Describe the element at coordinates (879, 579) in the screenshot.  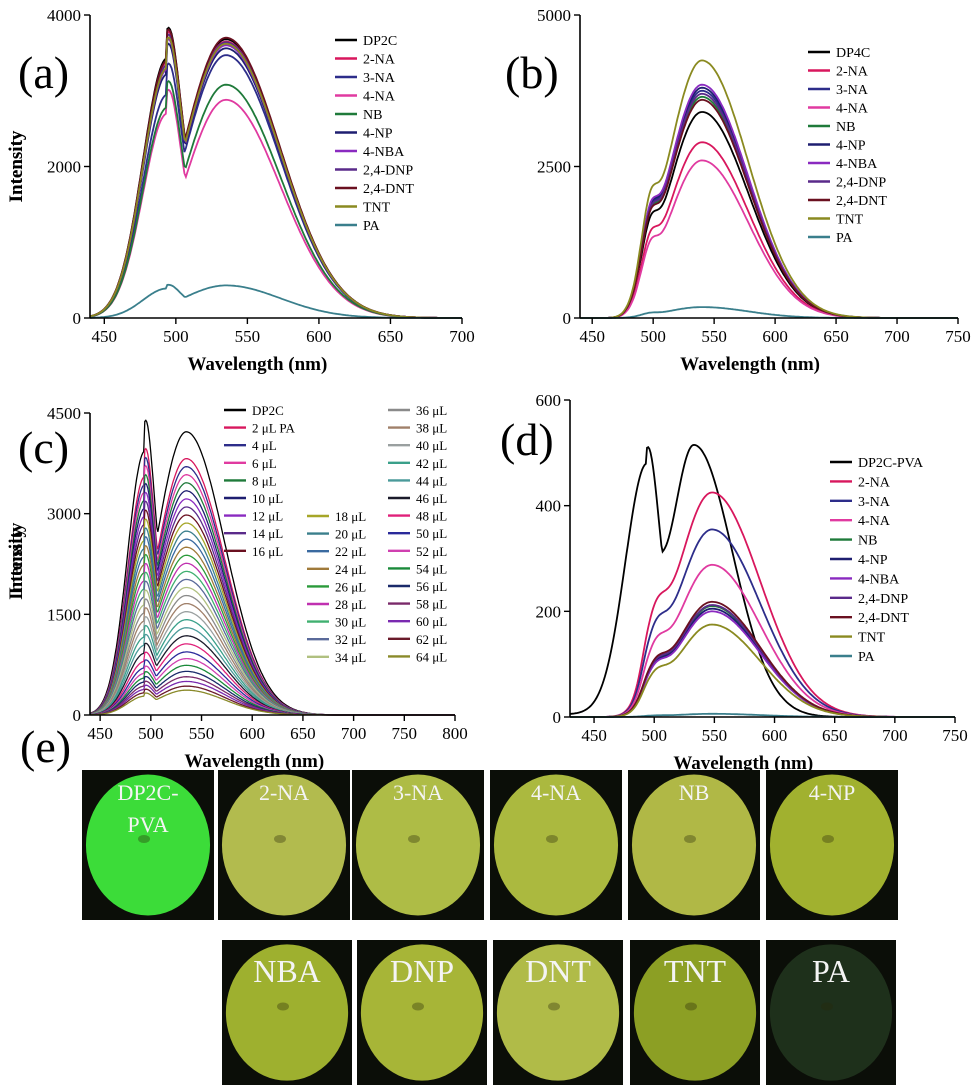
I see `legend-label: 4-NBA` at that location.